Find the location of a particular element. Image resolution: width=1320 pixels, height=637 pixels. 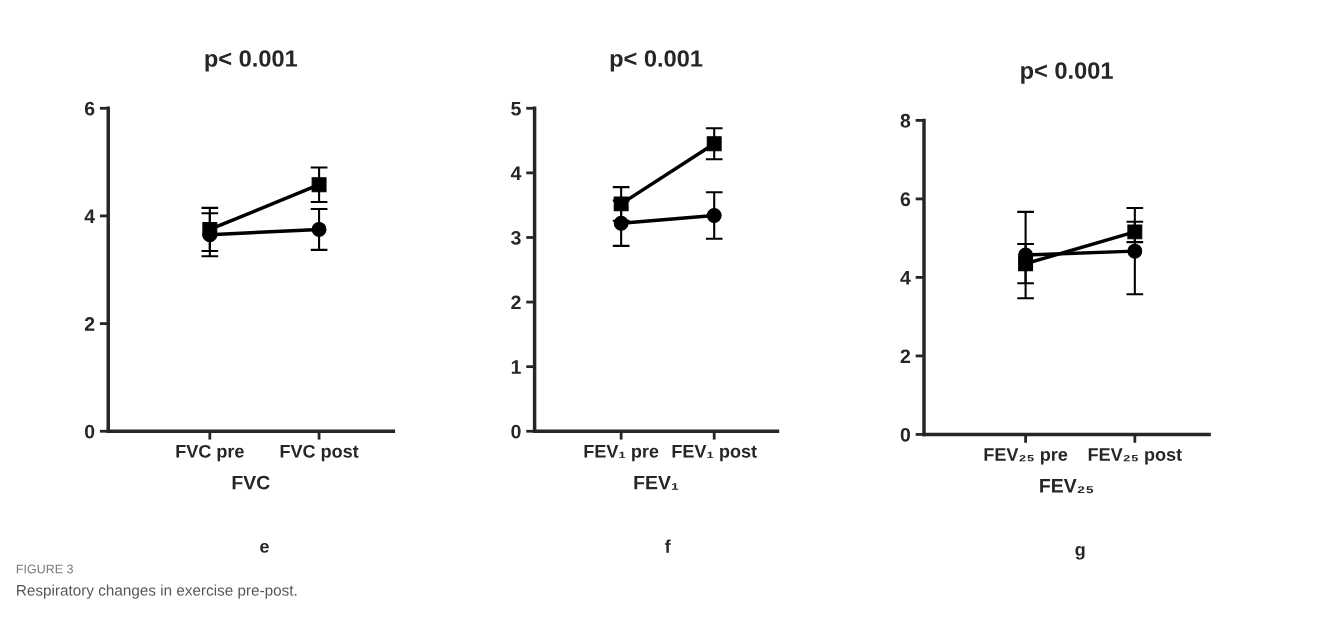

text: Respiratory changes in exercise pre-post. is located at coordinates (157, 591).